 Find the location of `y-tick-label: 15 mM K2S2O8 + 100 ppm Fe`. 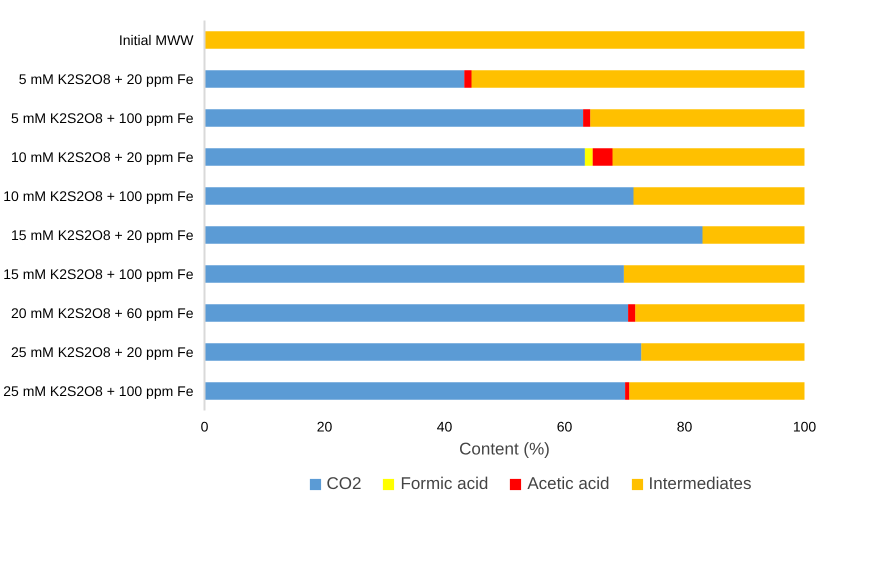

y-tick-label: 15 mM K2S2O8 + 100 ppm Fe is located at coordinates (98, 274).